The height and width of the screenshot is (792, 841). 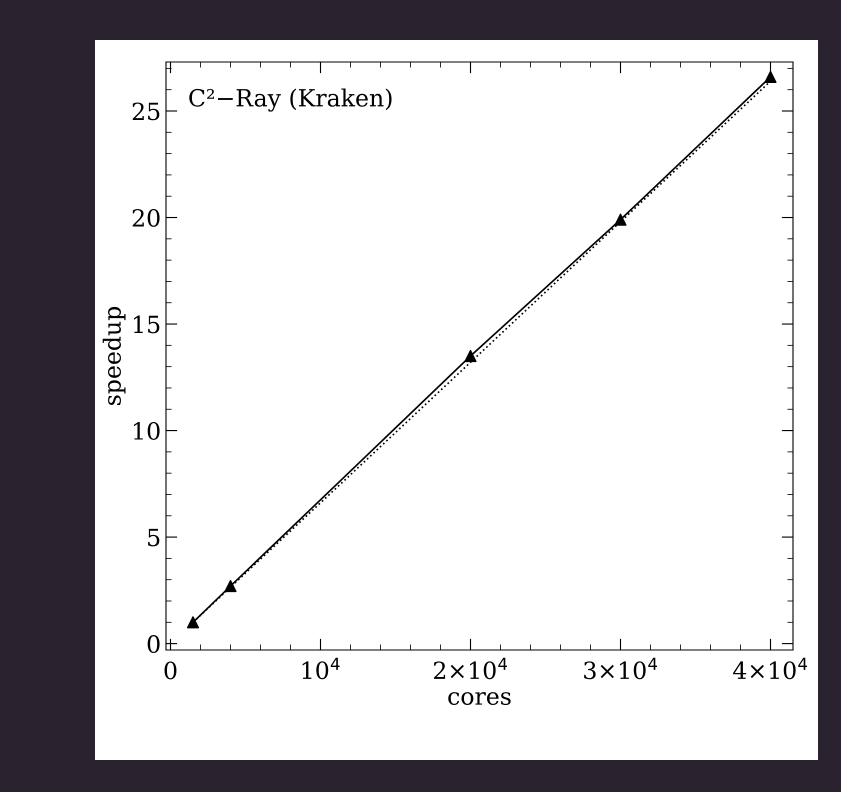 What do you see at coordinates (154, 644) in the screenshot?
I see `y-tick-label: 0` at bounding box center [154, 644].